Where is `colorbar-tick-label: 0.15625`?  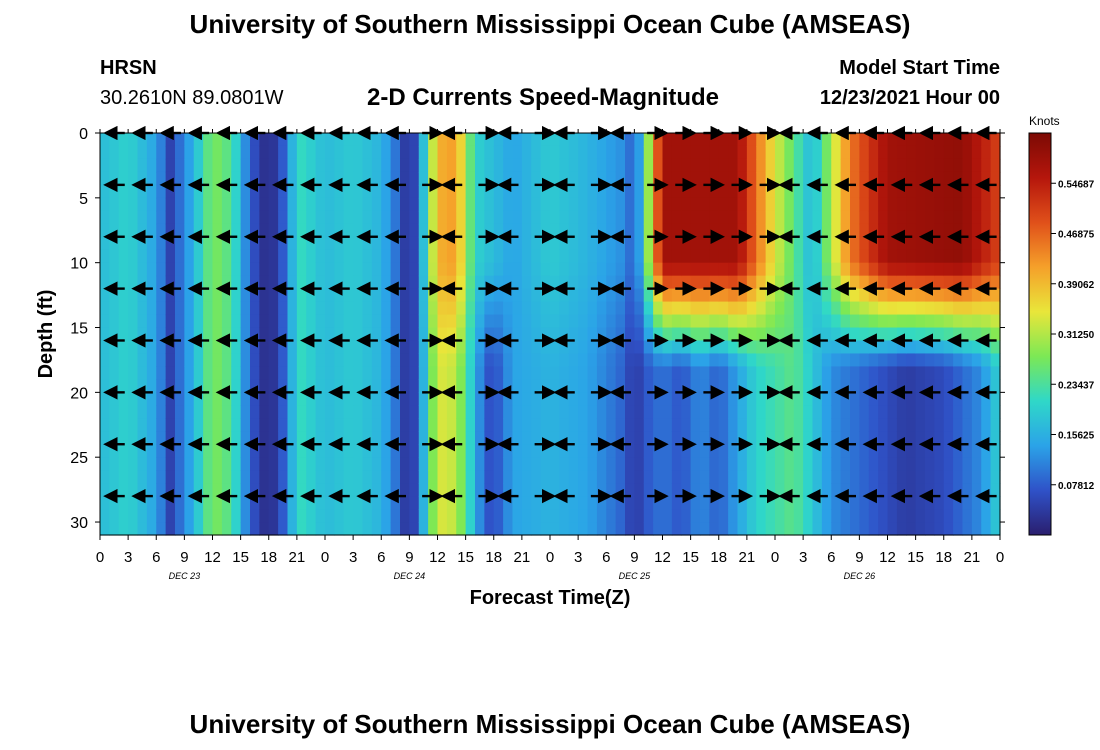 colorbar-tick-label: 0.15625 is located at coordinates (1076, 436).